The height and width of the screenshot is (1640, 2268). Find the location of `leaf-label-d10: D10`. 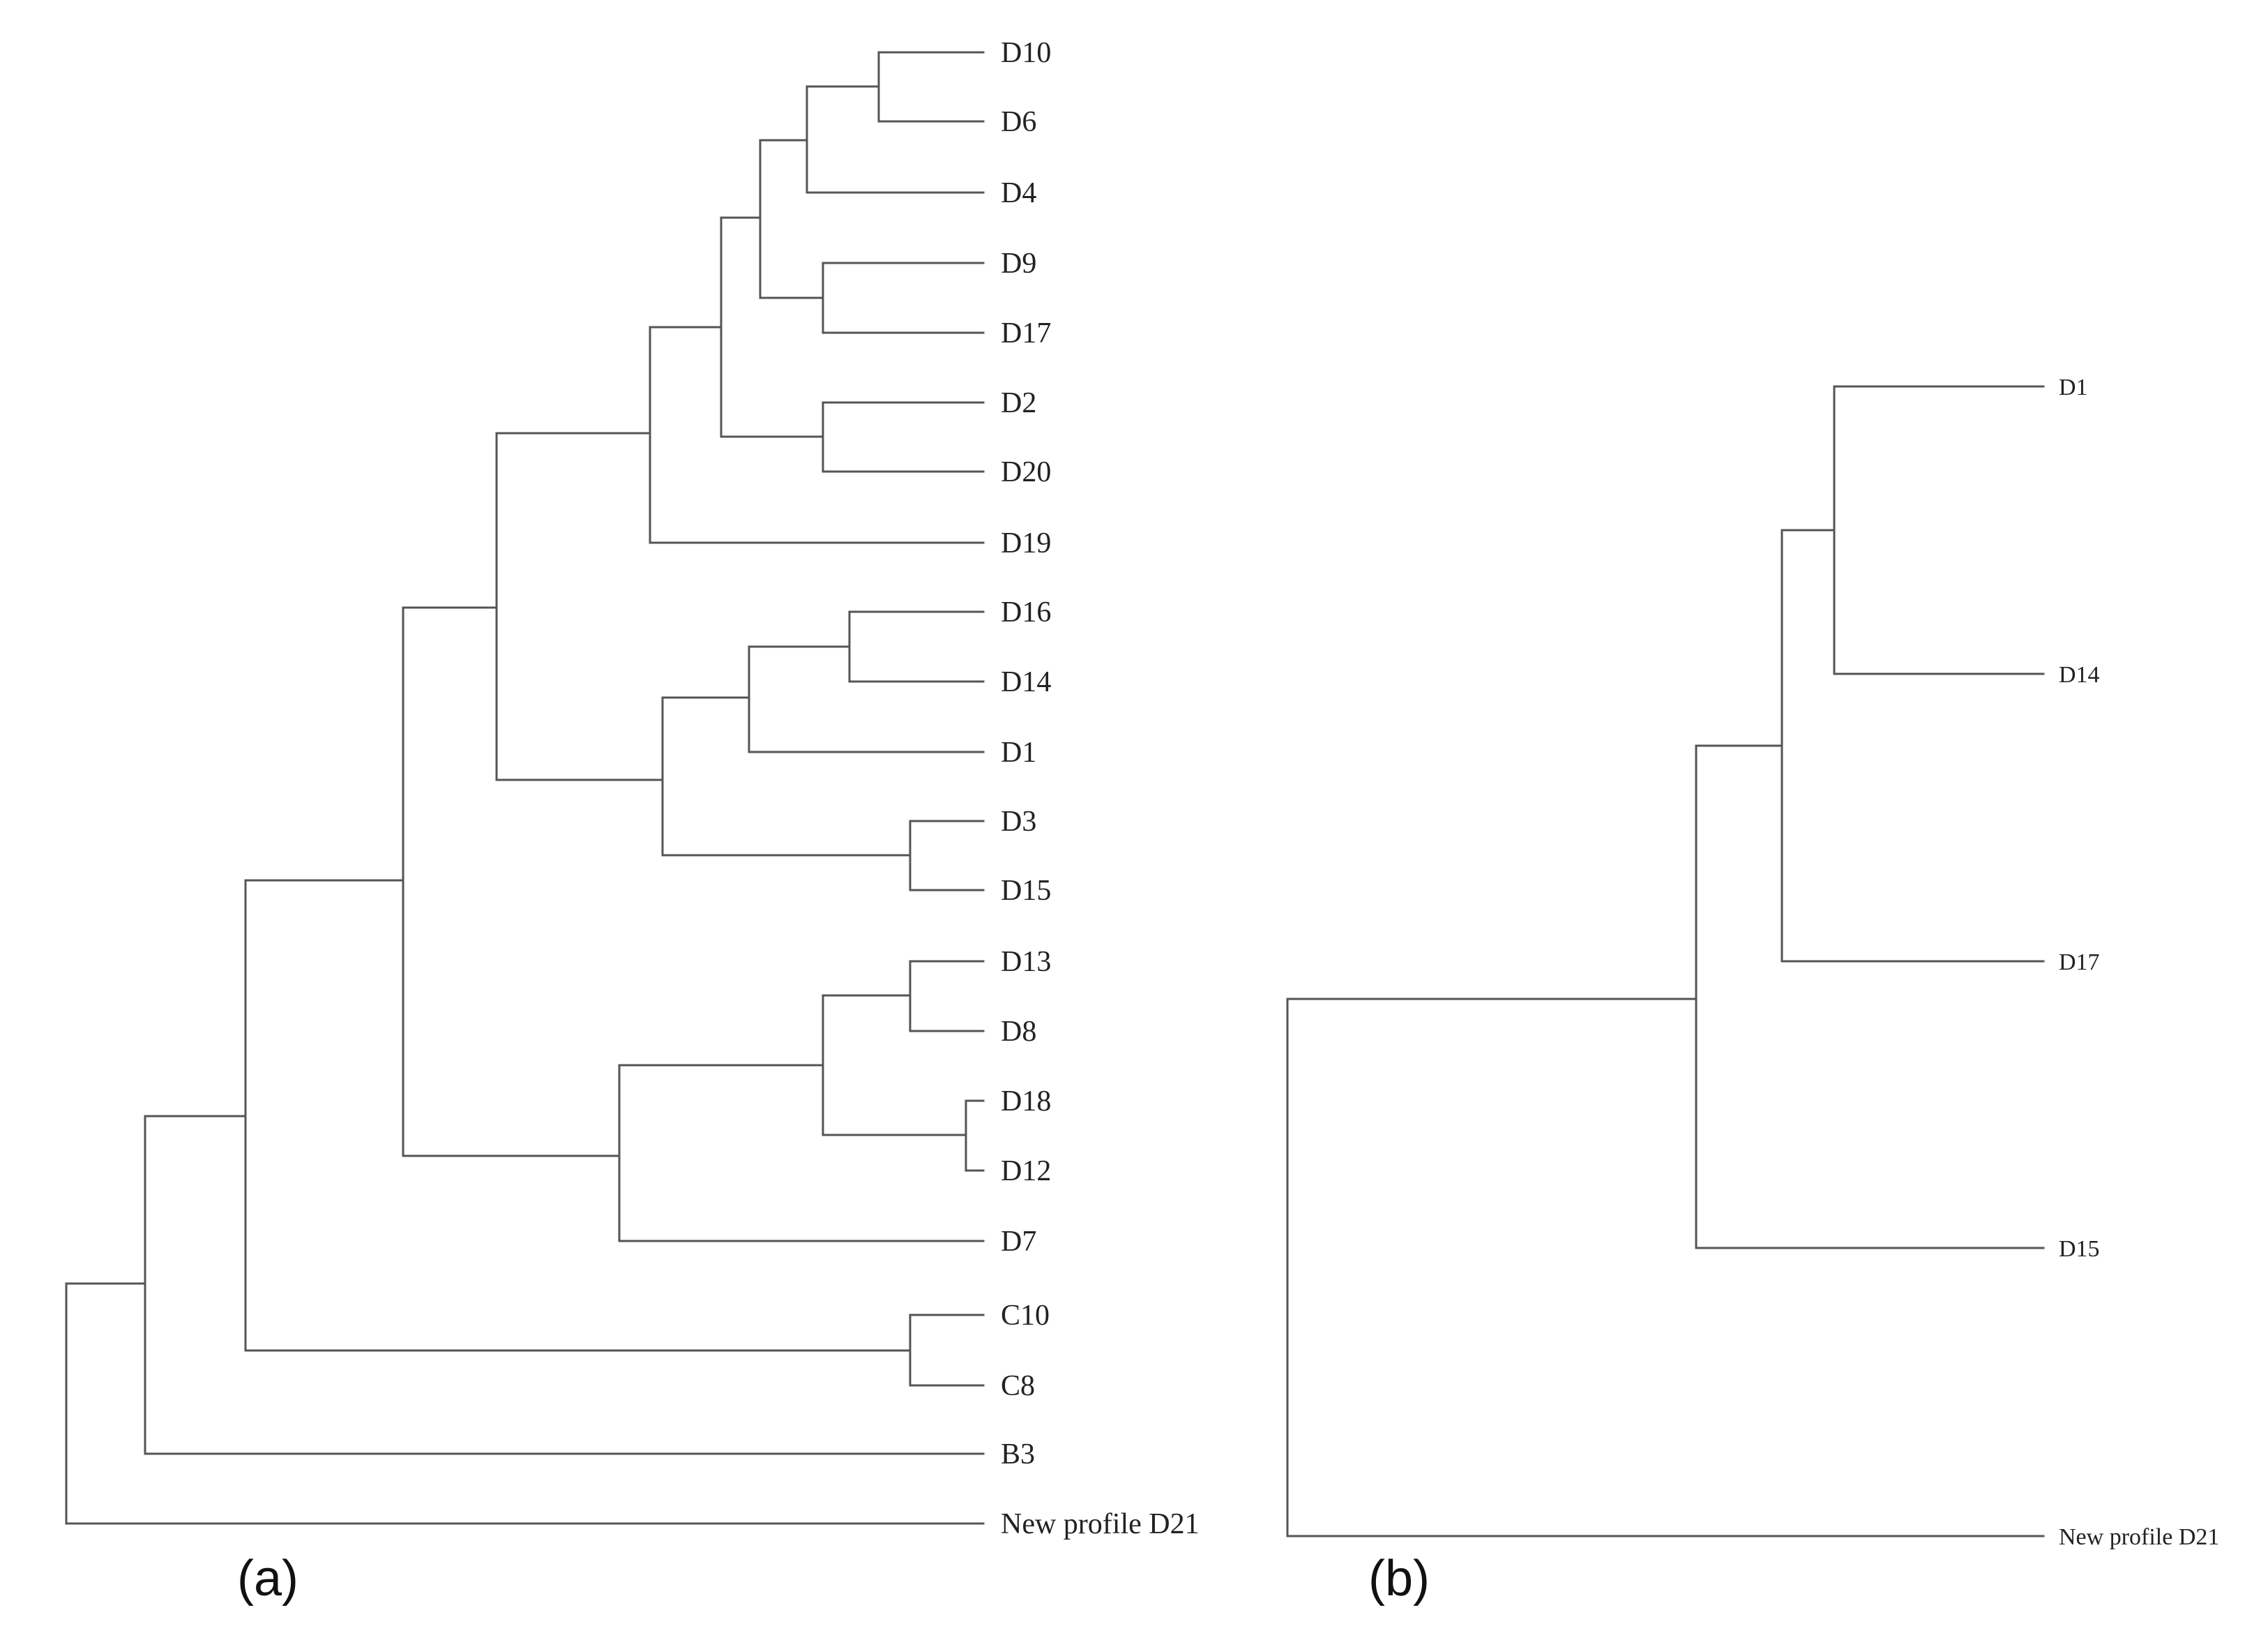

leaf-label-d10: D10 is located at coordinates (1026, 53).